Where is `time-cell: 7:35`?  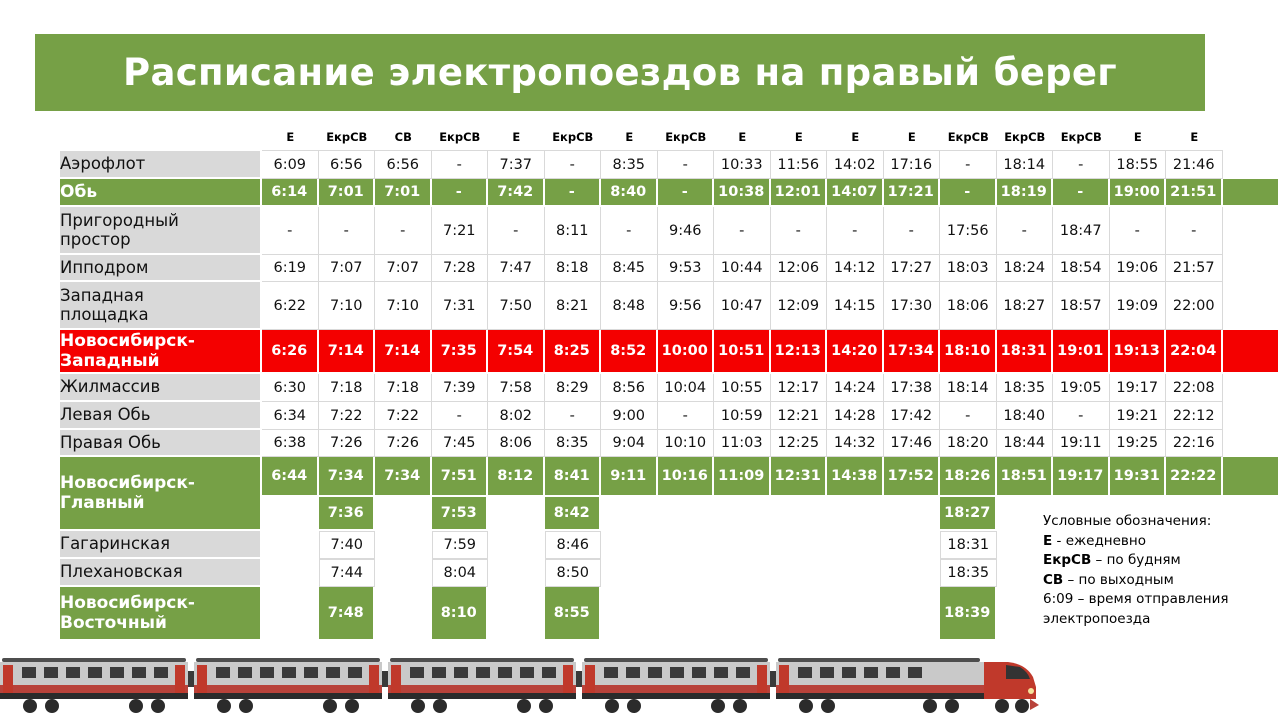
time-cell: 7:35 is located at coordinates (459, 352).